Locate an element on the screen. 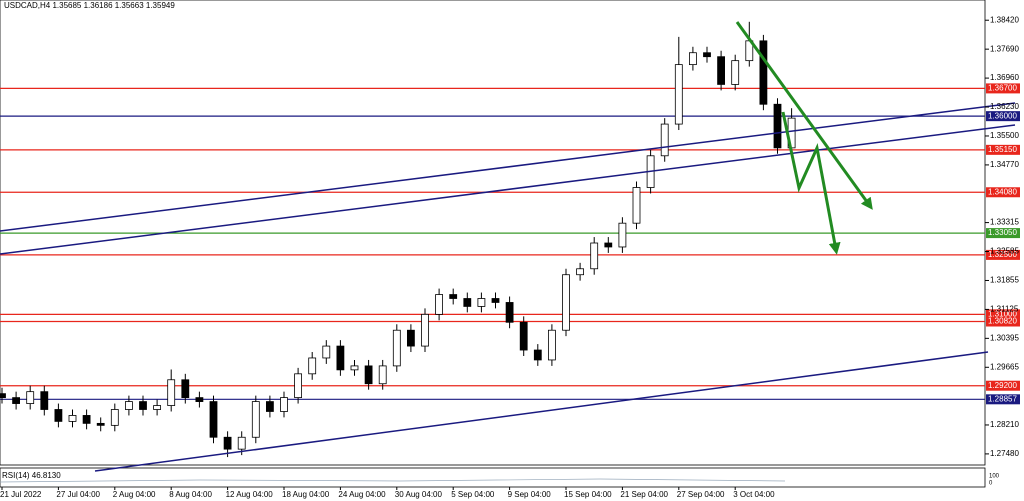 The height and width of the screenshot is (501, 1024). x-tick-label: 24 Aug 04:00 is located at coordinates (362, 494).